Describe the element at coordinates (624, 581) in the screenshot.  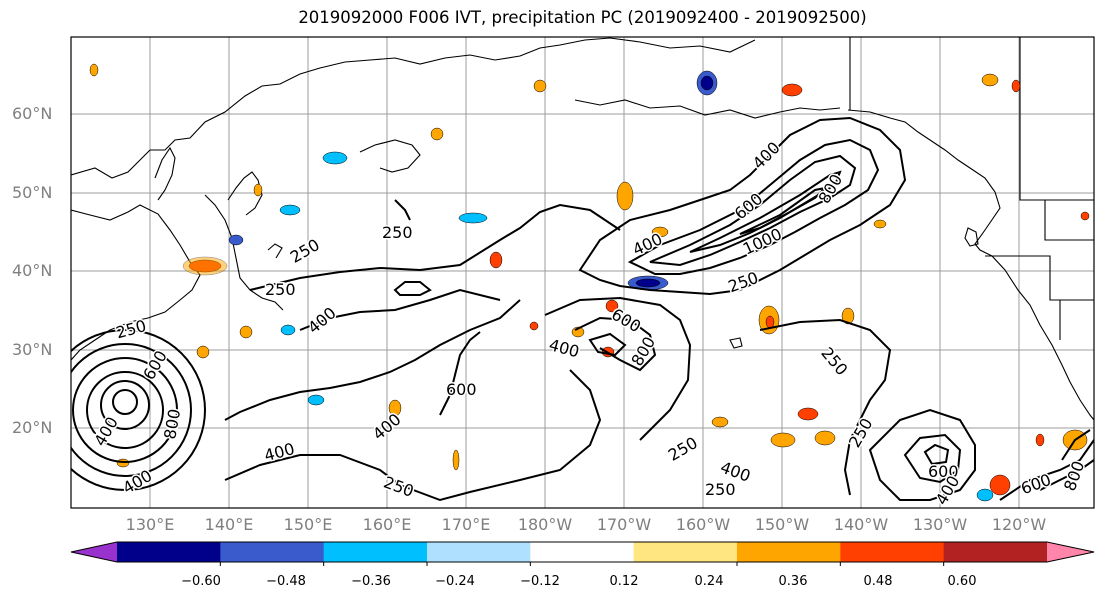
I see `colorbar-tick-label: 0.12` at that location.